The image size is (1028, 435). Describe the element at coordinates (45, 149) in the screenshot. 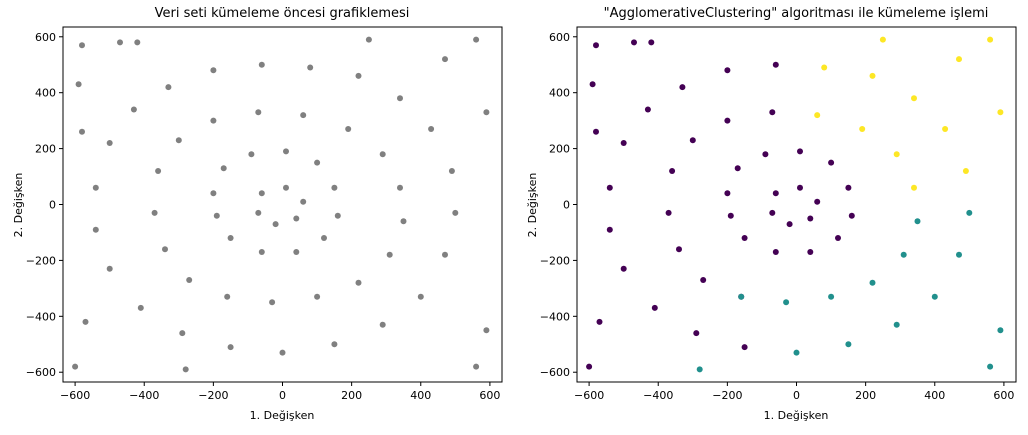

I see `y-tick-label: 200` at that location.